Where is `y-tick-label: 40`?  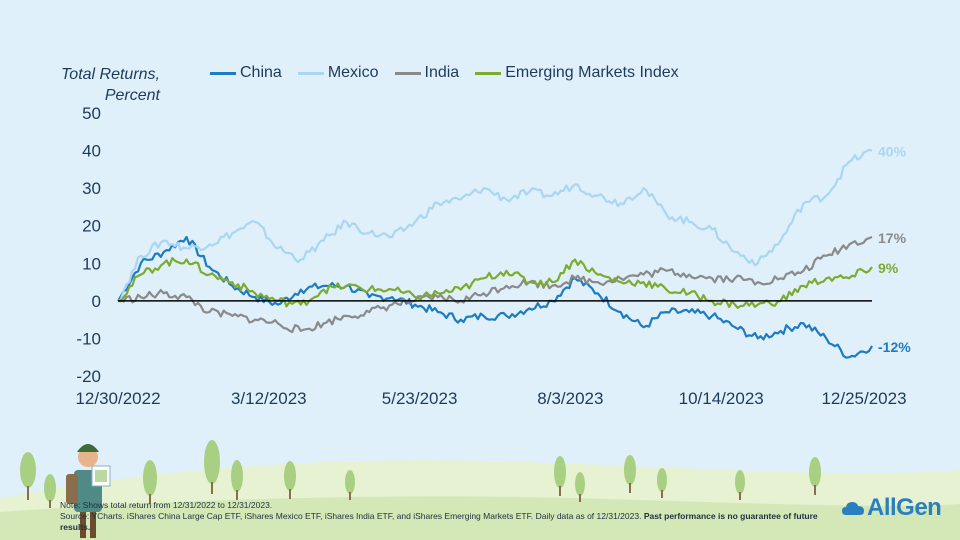 y-tick-label: 40 is located at coordinates (91, 151).